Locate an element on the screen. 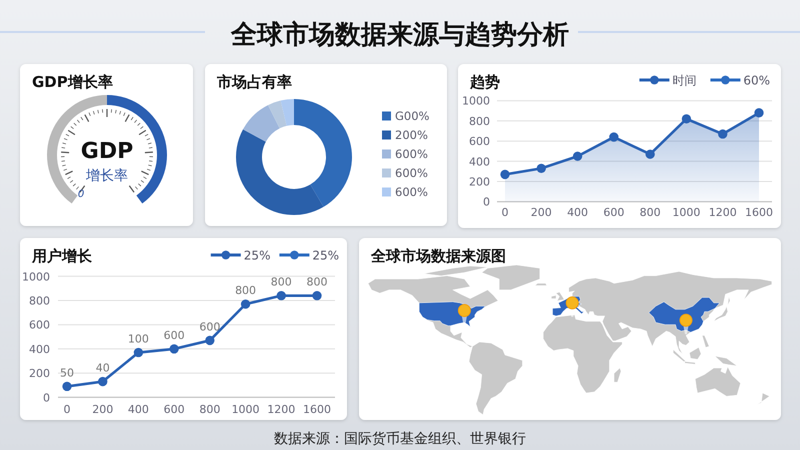 The height and width of the screenshot is (450, 800). chart-title: 趋势 is located at coordinates (484, 82).